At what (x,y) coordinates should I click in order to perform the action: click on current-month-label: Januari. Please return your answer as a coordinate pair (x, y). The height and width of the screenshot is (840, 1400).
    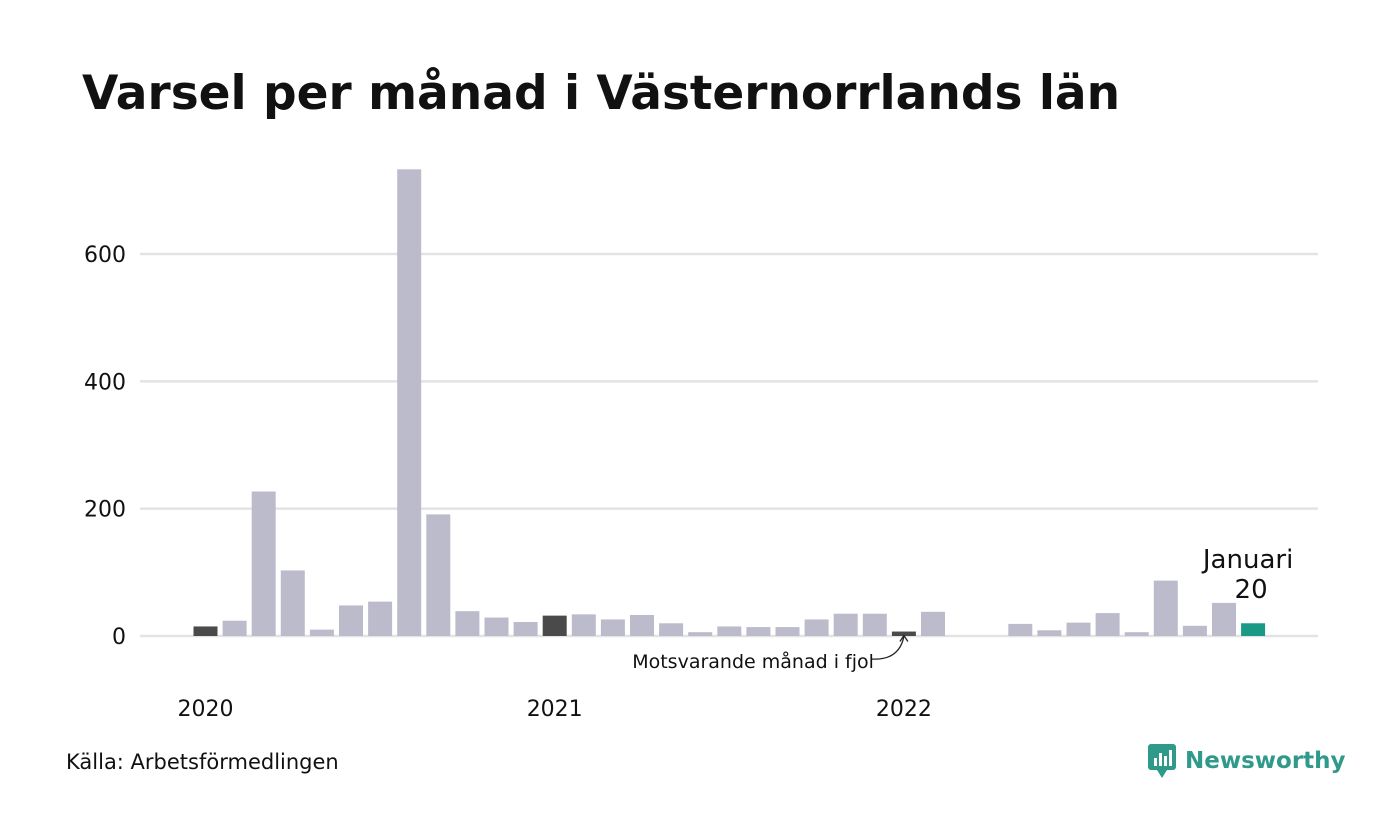
    Looking at the image, I should click on (1247, 560).